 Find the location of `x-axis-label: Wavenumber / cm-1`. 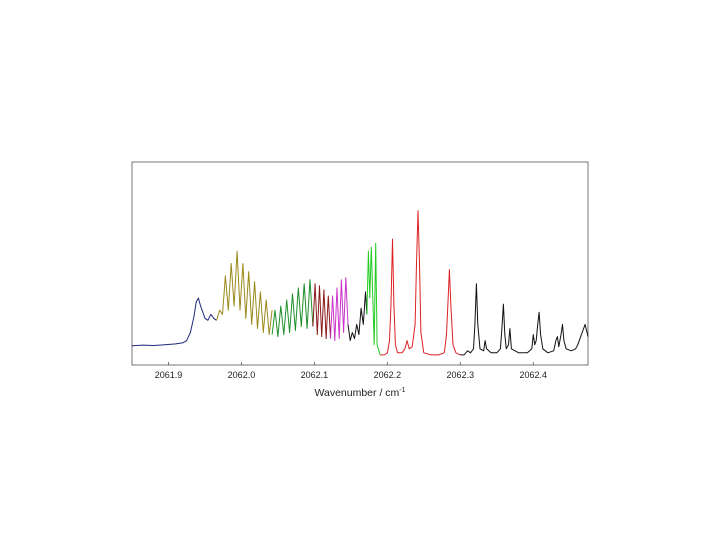

x-axis-label: Wavenumber / cm-1 is located at coordinates (359, 393).